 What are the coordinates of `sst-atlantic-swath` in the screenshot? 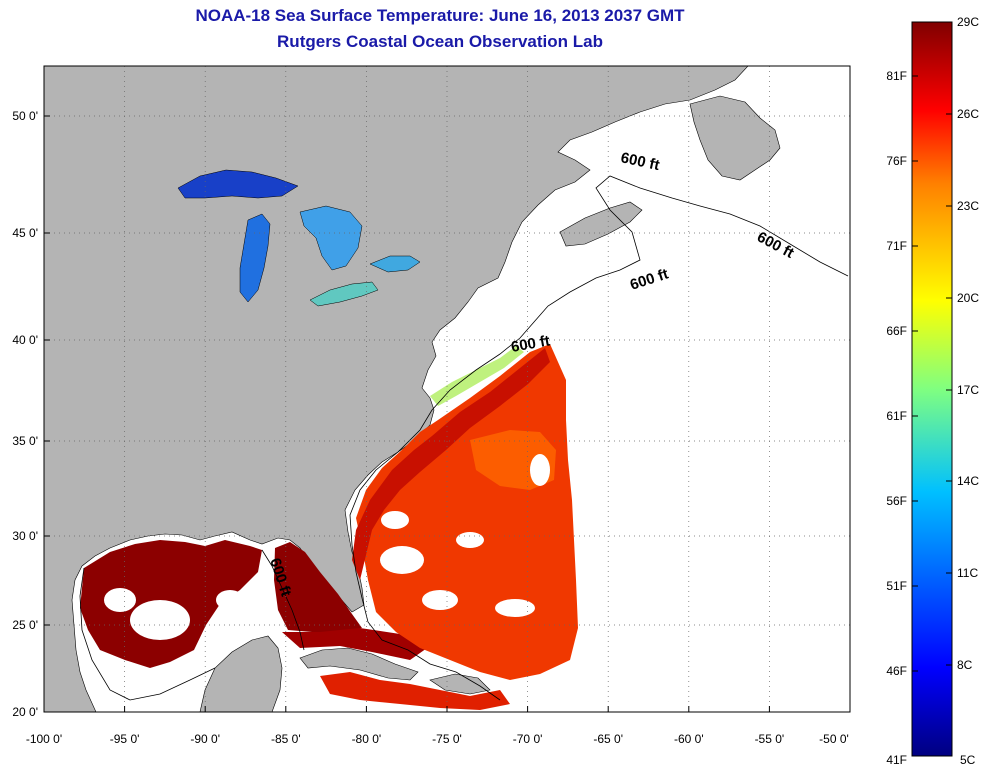 It's located at (467, 512).